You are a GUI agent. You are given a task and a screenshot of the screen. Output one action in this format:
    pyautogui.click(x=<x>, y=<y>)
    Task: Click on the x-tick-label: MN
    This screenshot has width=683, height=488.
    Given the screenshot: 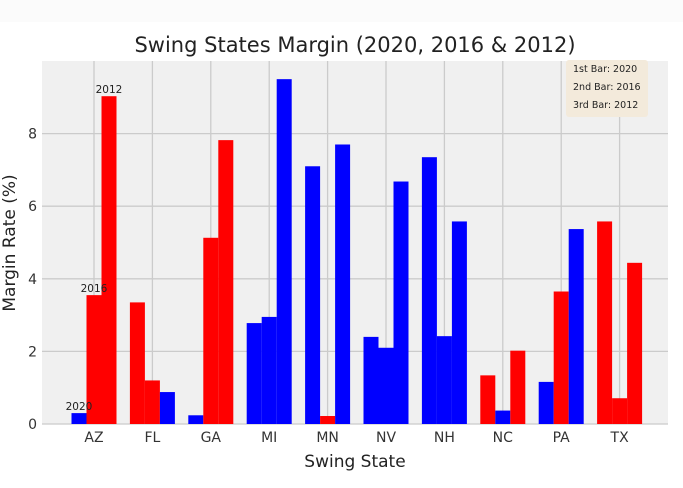 What is the action you would take?
    pyautogui.click(x=327, y=438)
    